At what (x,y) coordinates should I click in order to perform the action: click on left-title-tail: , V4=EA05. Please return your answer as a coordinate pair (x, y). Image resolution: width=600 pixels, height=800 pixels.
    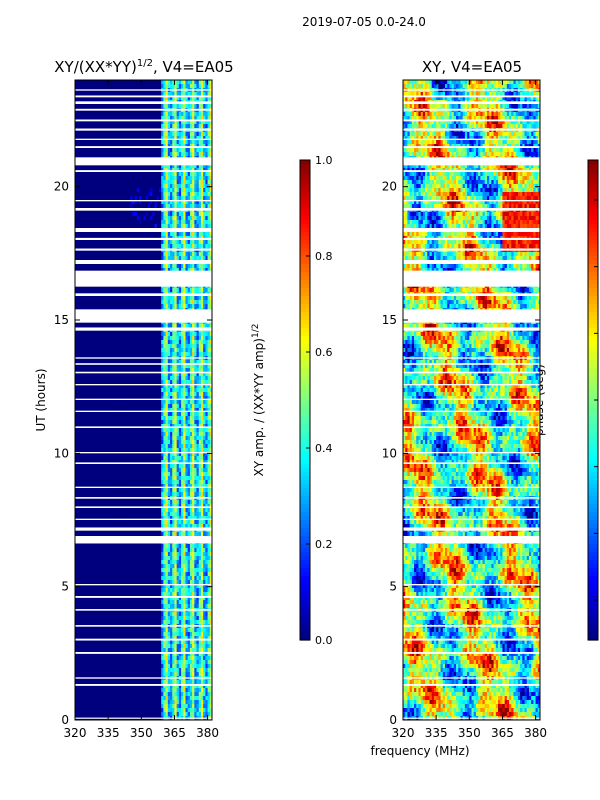
    Looking at the image, I should click on (193, 67).